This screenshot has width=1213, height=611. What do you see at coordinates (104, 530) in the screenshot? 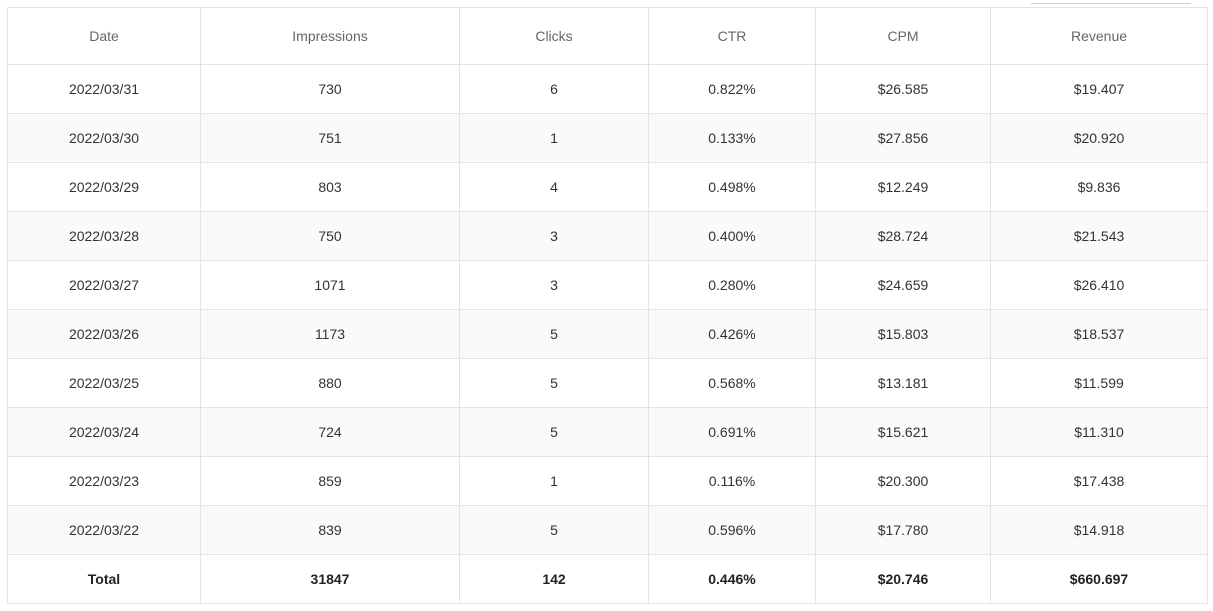
I see `cell-date: 2022/03/22` at bounding box center [104, 530].